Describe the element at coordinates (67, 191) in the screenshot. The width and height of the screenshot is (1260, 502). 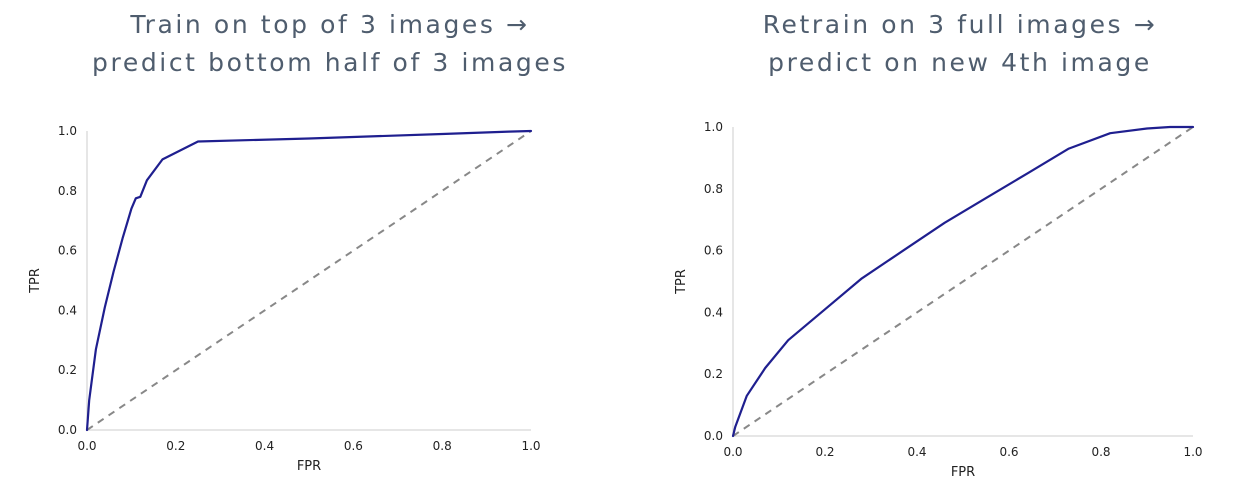
I see `chart-1-y-tick-label: 0.8` at that location.